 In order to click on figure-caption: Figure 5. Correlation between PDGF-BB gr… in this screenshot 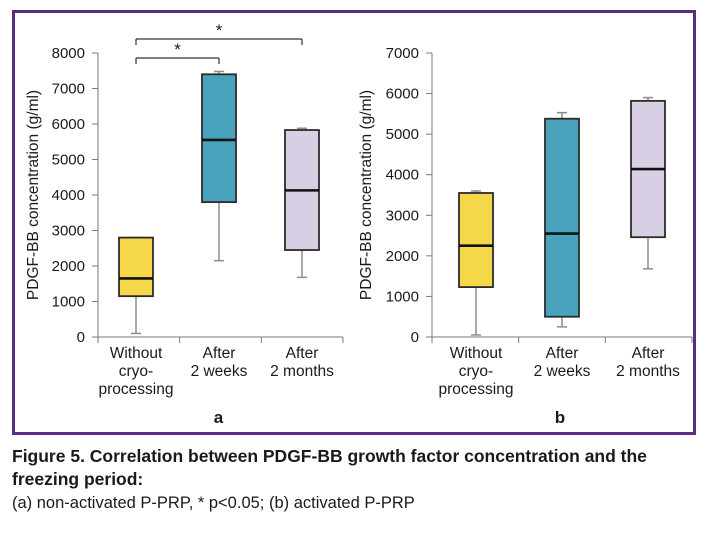, I will do `click(357, 480)`.